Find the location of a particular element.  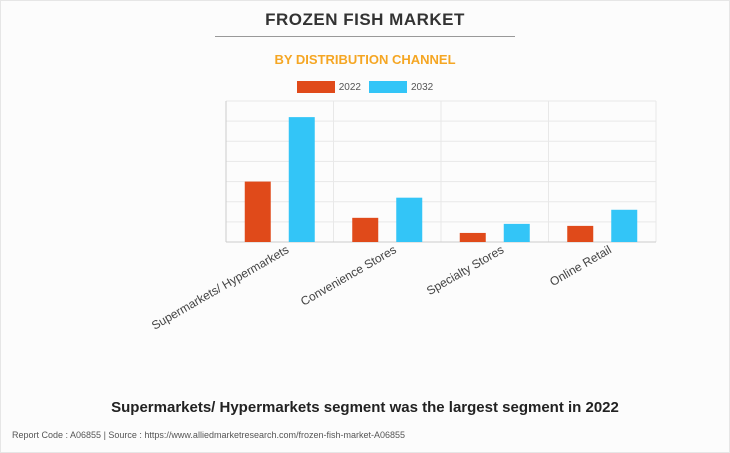

bar-2032-2: Convenience Stores 2032: 2.2 is located at coordinates (409, 219).